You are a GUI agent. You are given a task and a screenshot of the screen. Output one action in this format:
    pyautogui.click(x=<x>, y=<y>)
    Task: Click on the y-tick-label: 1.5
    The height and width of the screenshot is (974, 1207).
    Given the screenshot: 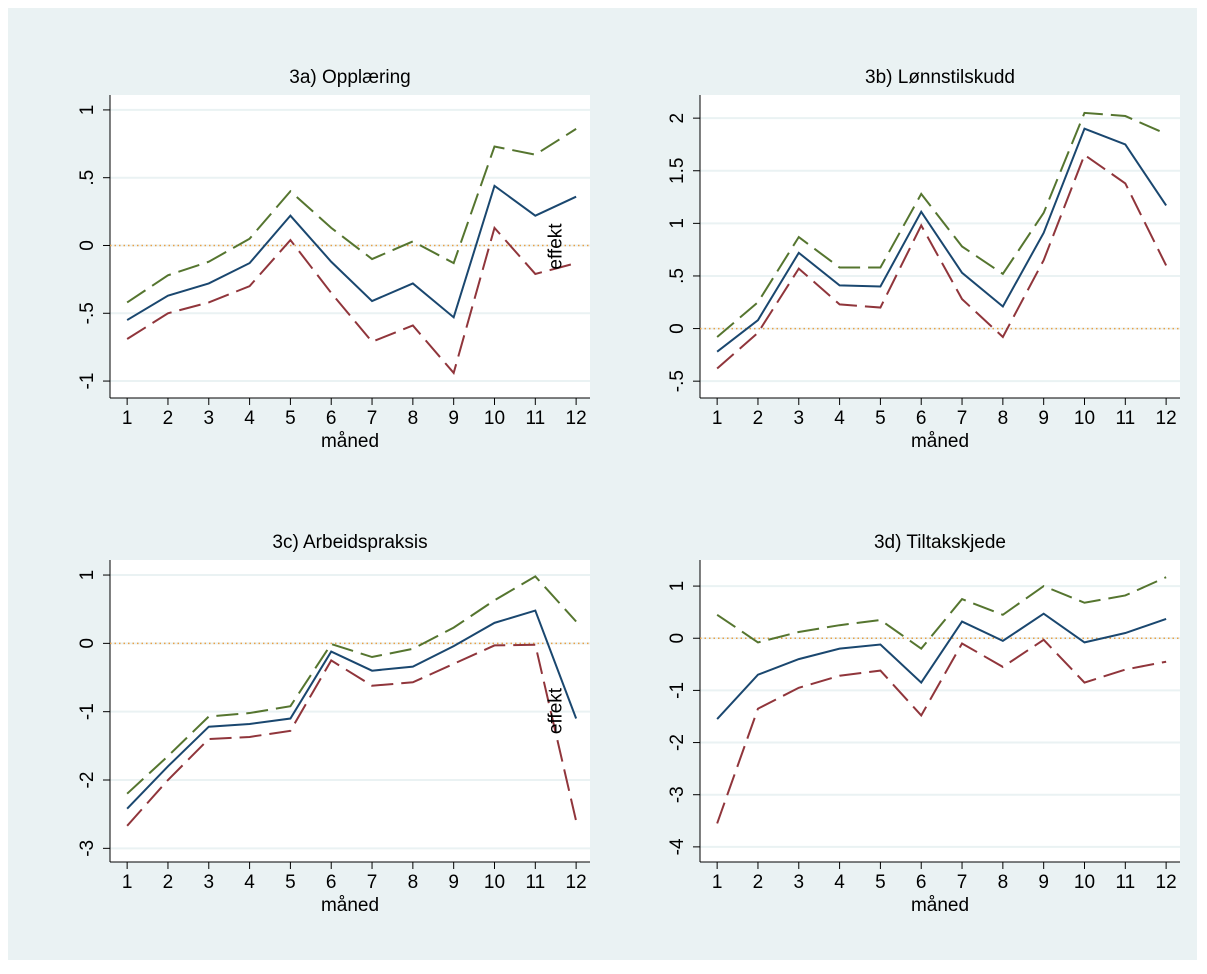 What is the action you would take?
    pyautogui.click(x=677, y=171)
    